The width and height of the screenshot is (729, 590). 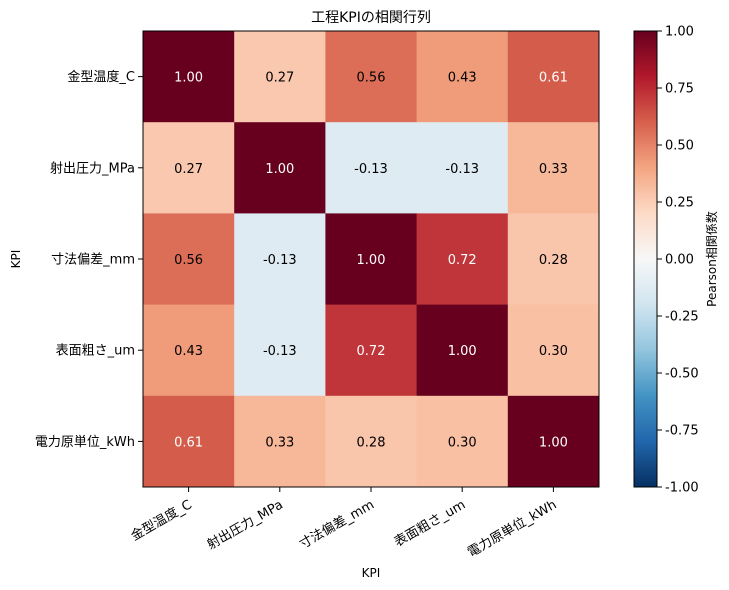 I want to click on colorbar, so click(x=645, y=259).